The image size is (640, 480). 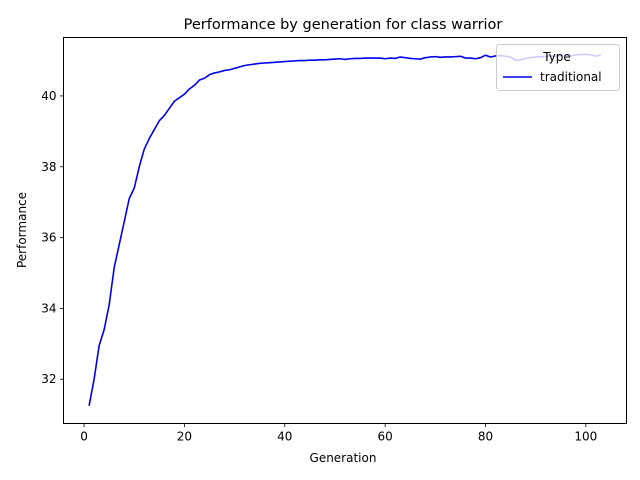 I want to click on legend-box, so click(x=558, y=67).